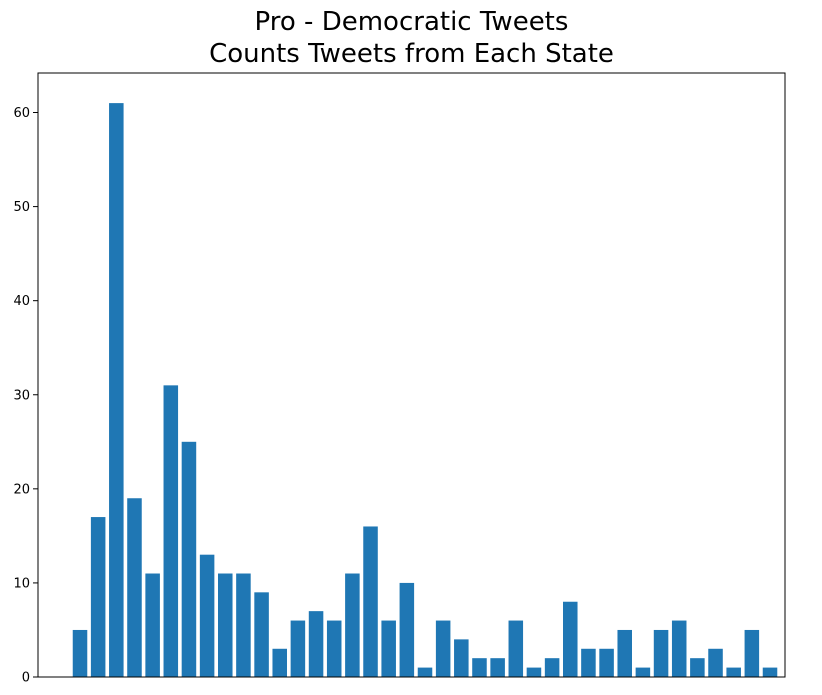  What do you see at coordinates (21, 395) in the screenshot?
I see `y-tick-label: 30` at bounding box center [21, 395].